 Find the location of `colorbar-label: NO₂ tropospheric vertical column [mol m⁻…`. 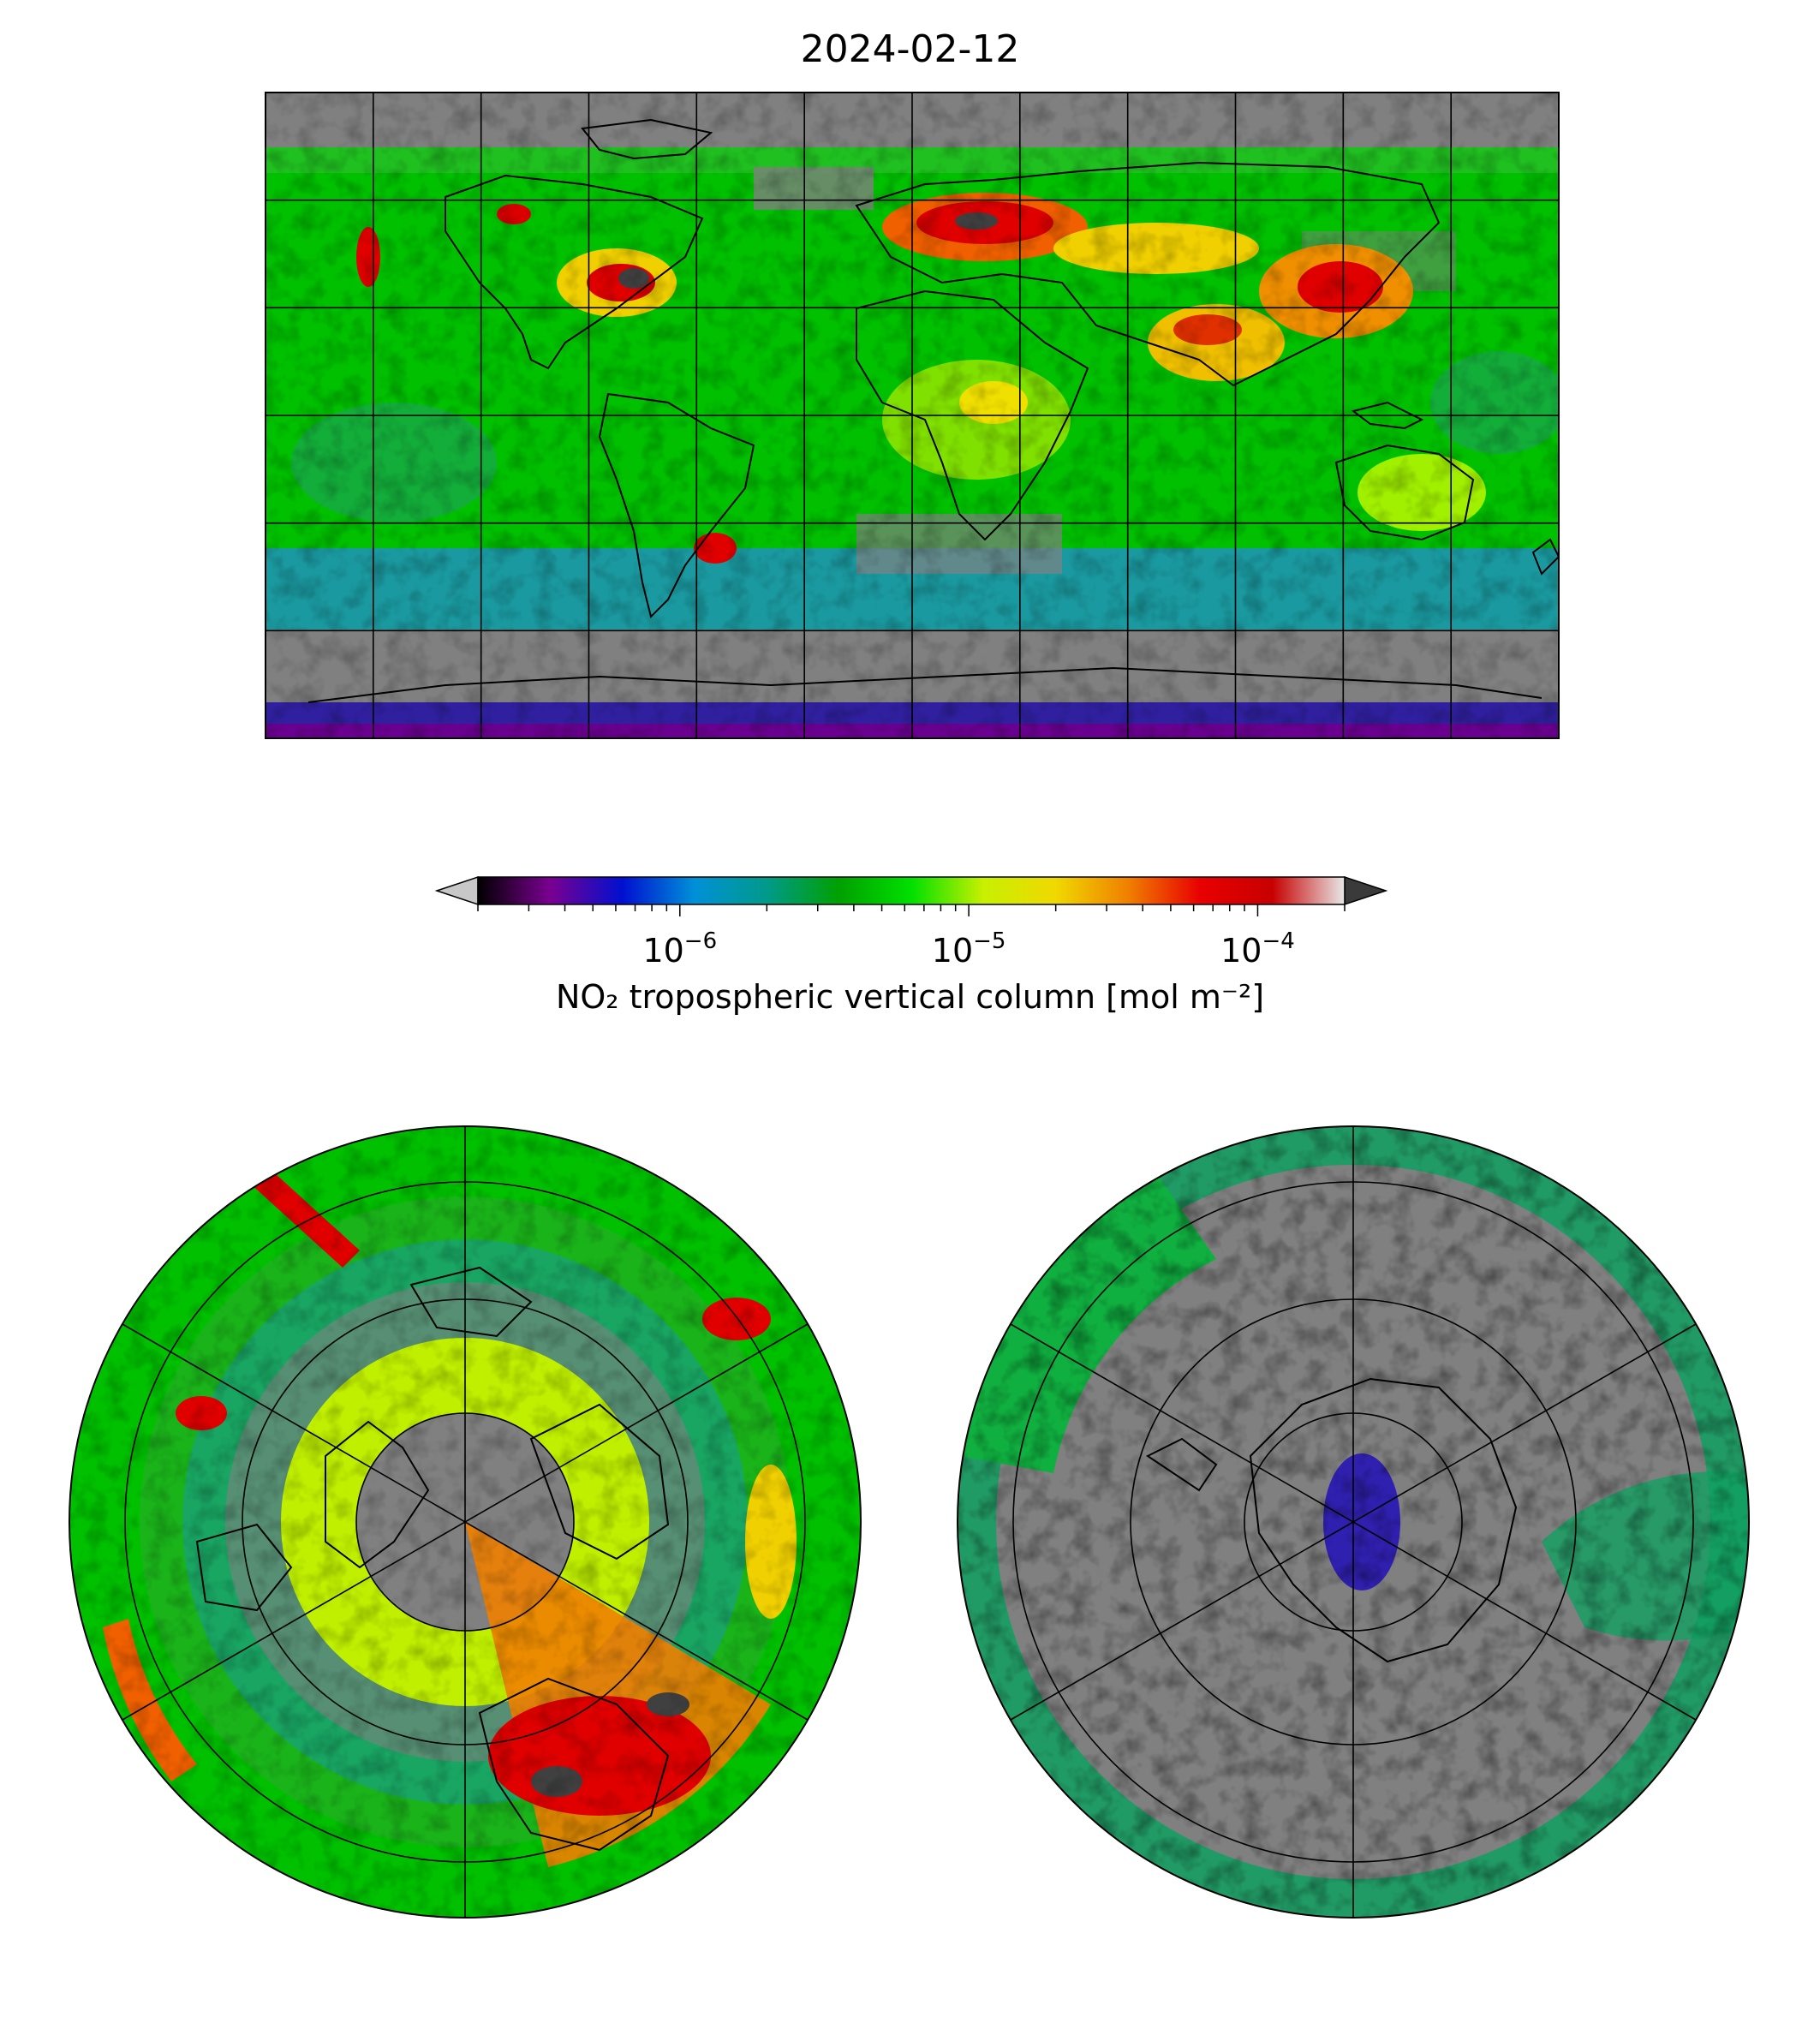

colorbar-label: NO₂ tropospheric vertical column [mol m⁻… is located at coordinates (910, 997).